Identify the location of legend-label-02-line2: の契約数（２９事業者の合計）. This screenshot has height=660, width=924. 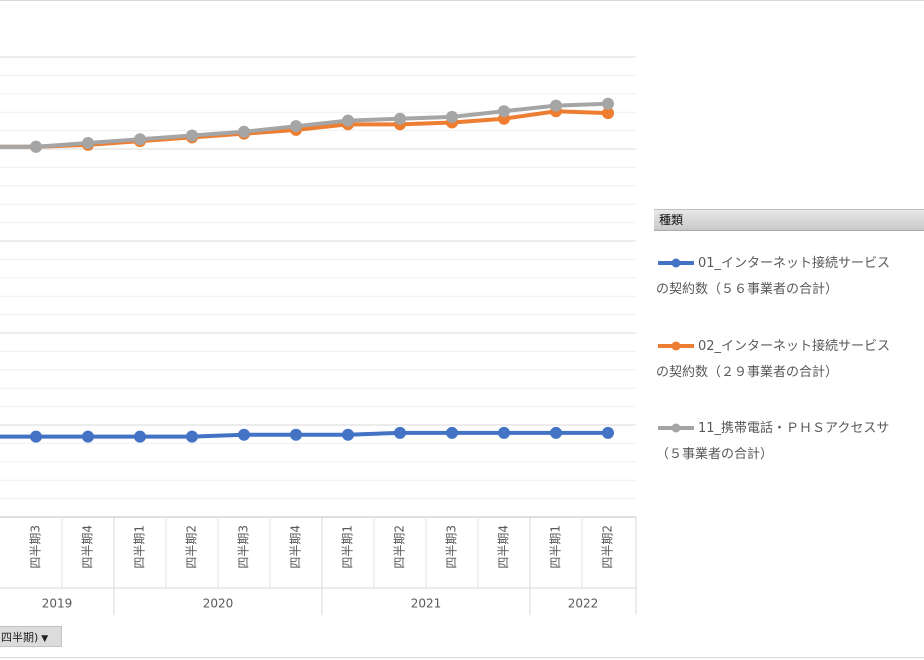
(747, 372).